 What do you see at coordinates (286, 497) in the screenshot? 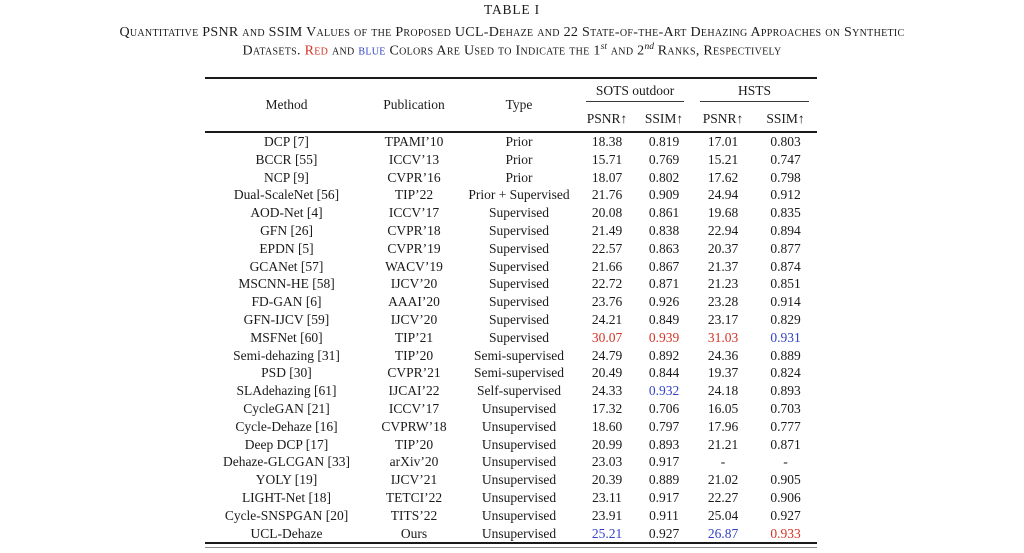
I see `method-cell: LIGHT-Net [18]` at bounding box center [286, 497].